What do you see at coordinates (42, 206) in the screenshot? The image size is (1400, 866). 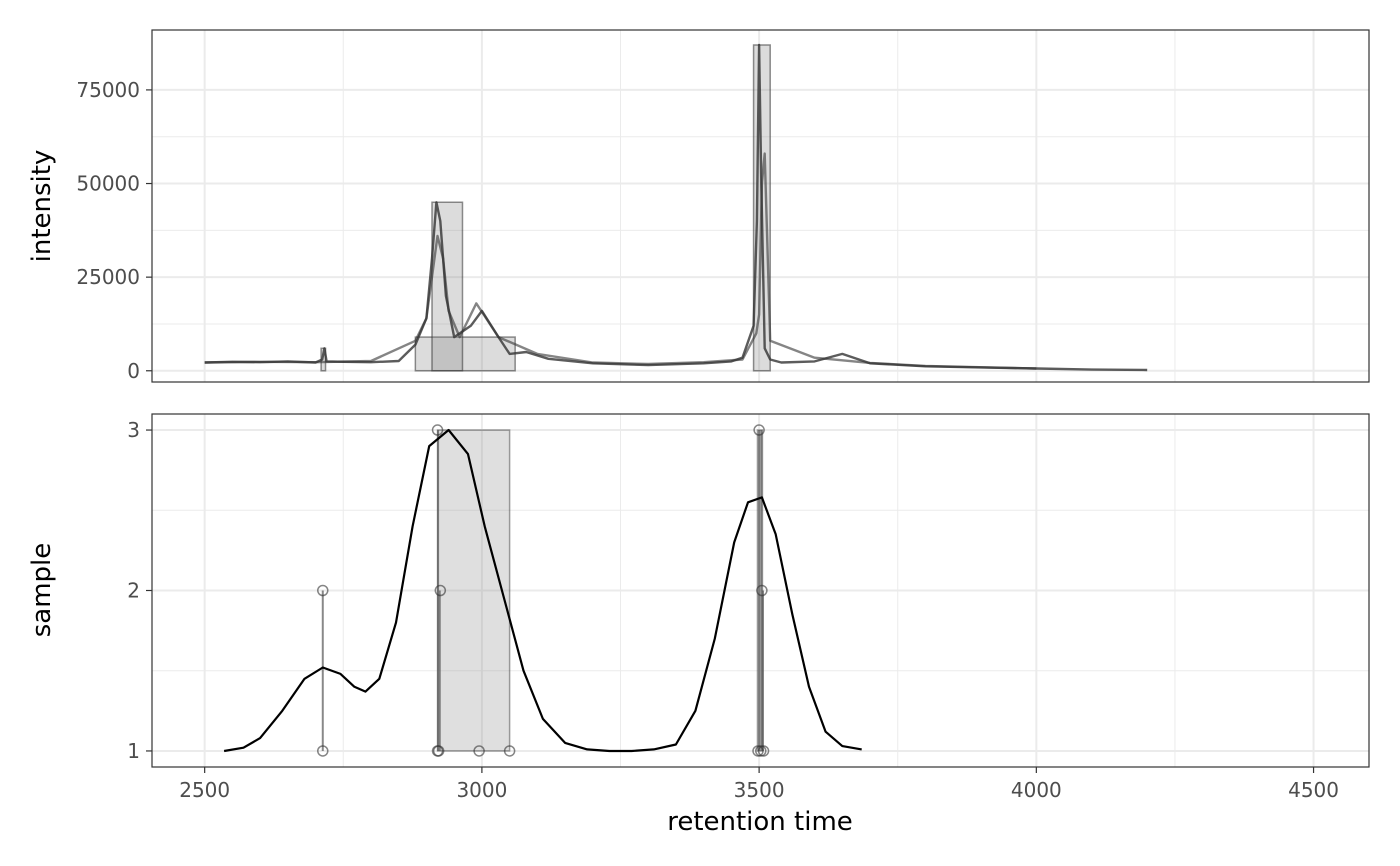 I see `top-y-axis-title: intensity` at bounding box center [42, 206].